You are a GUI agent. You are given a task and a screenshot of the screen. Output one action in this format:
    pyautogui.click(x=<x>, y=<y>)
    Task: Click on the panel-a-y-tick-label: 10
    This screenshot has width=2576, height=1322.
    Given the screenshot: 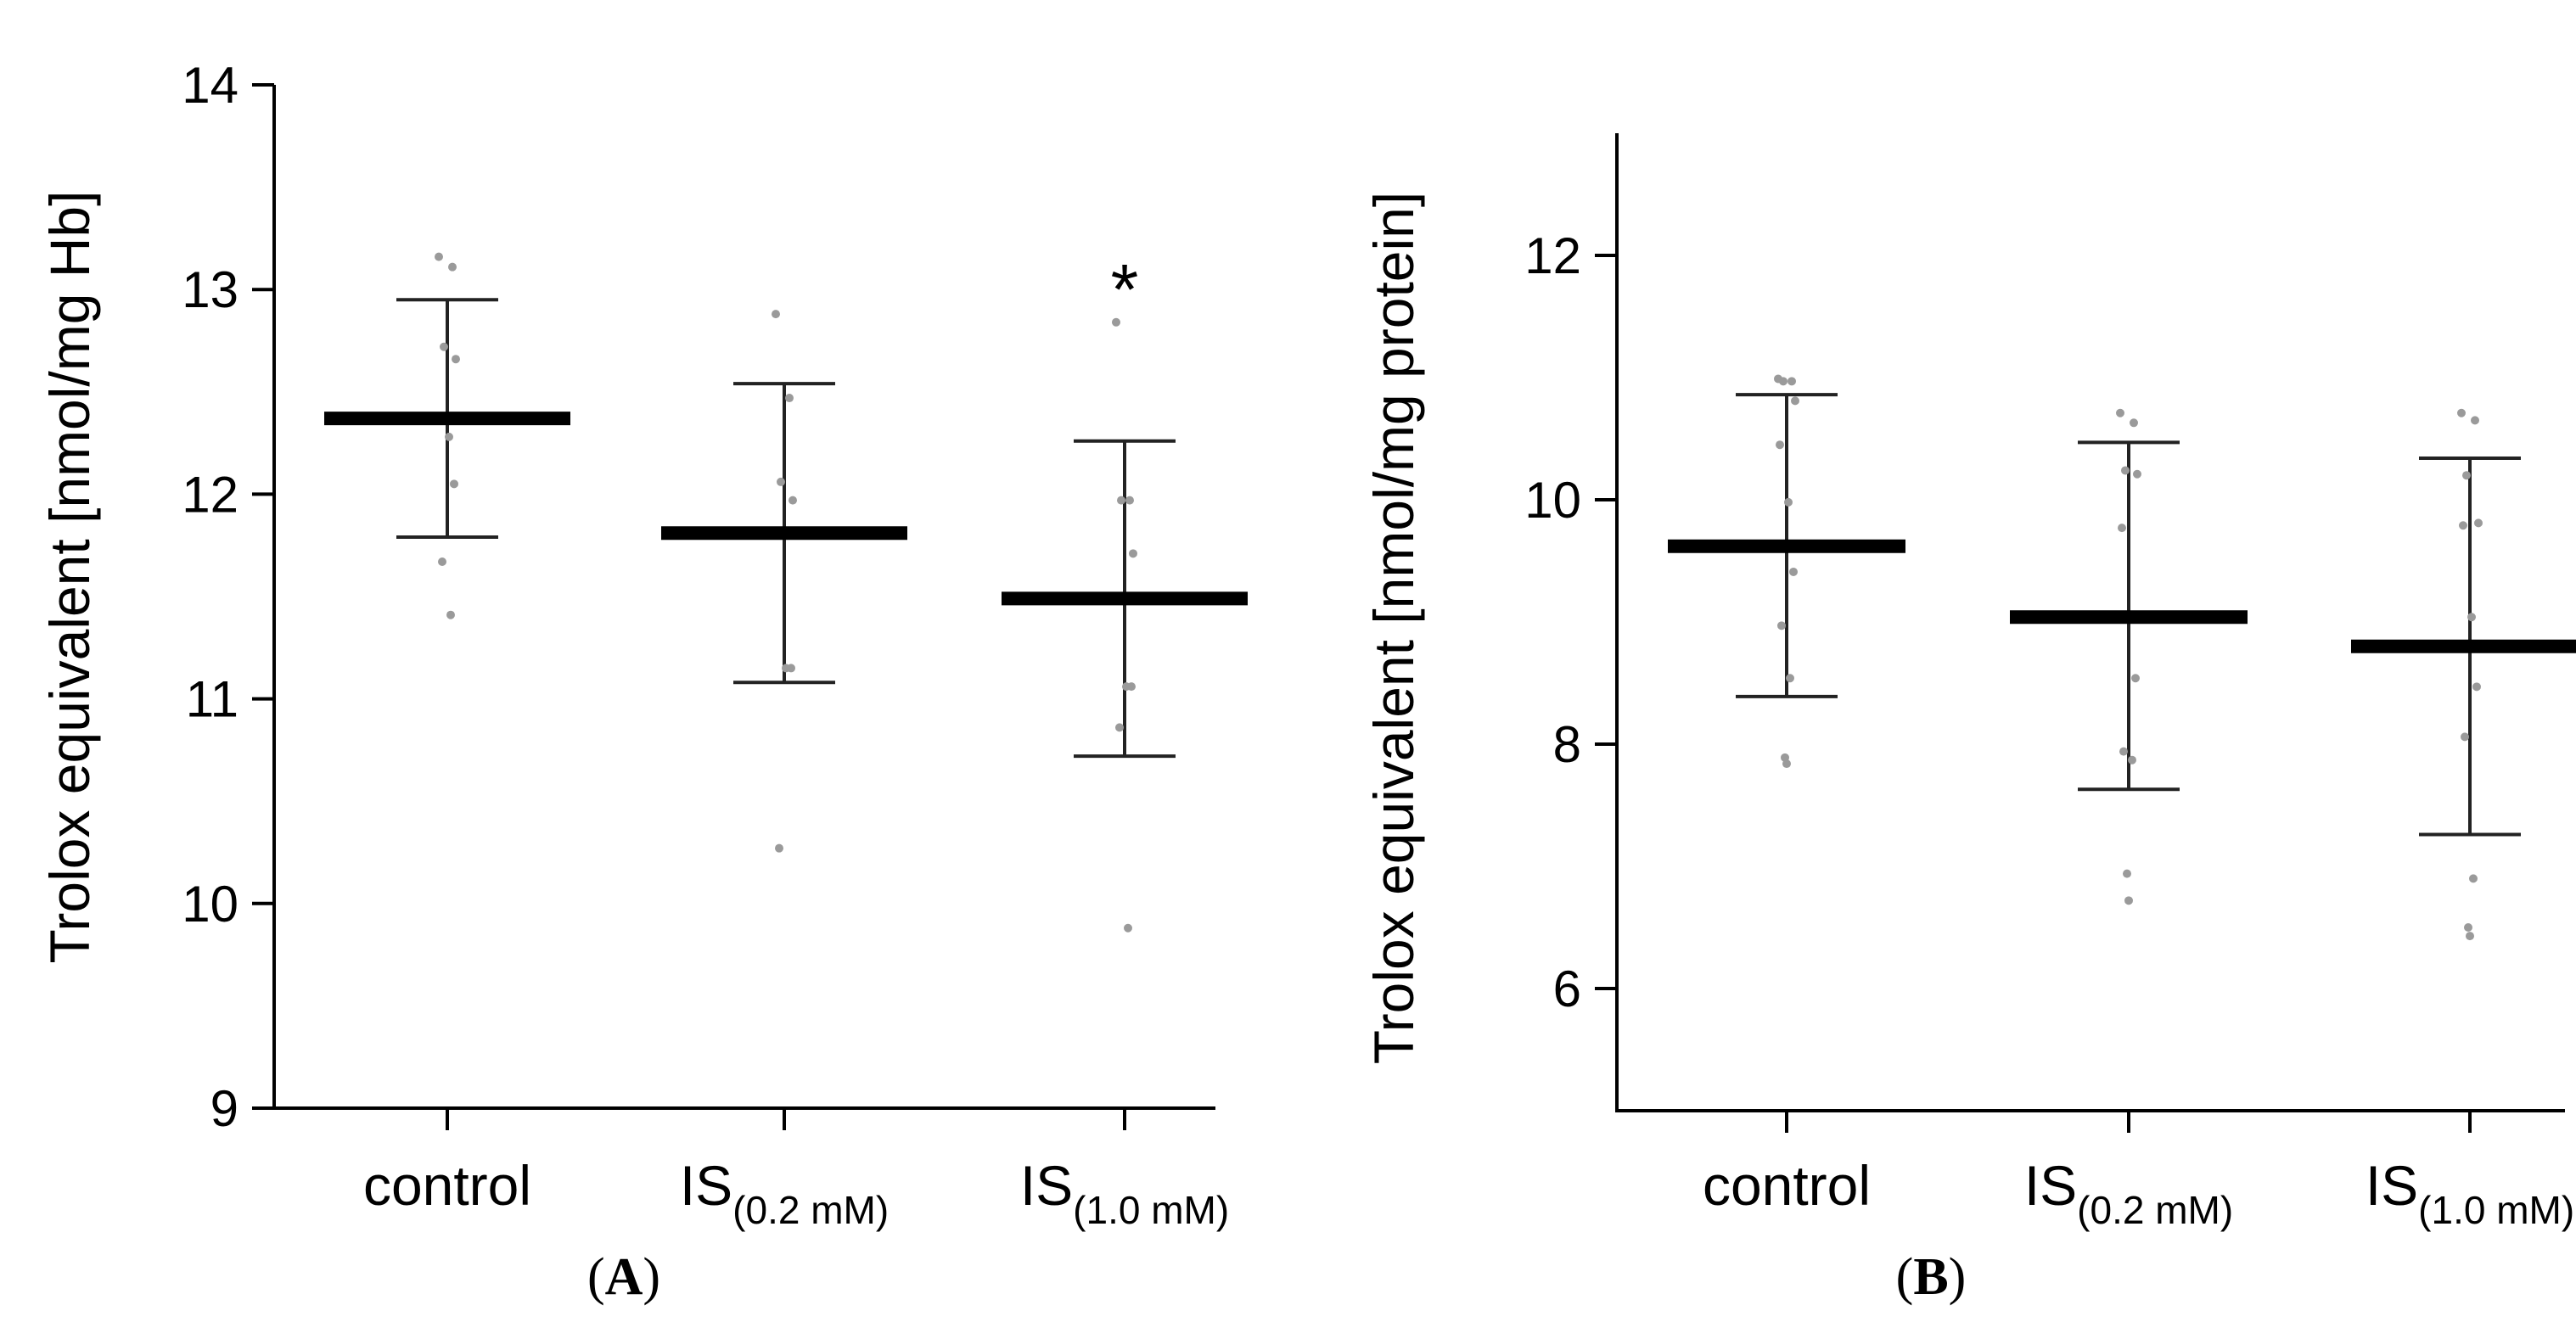 What is the action you would take?
    pyautogui.click(x=210, y=904)
    